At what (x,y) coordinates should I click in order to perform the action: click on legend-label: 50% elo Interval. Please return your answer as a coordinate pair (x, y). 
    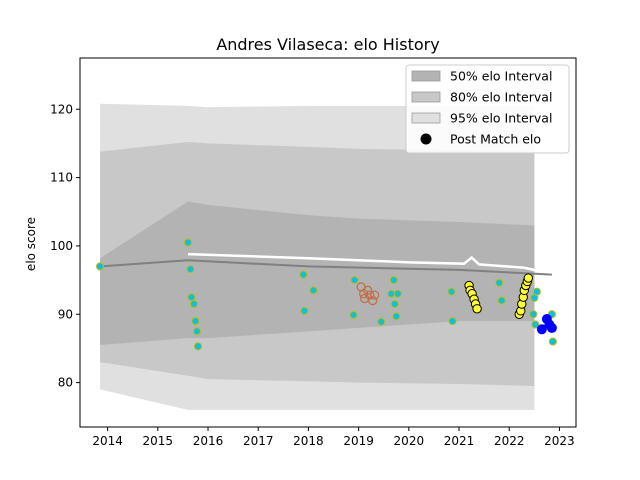
    Looking at the image, I should click on (501, 76).